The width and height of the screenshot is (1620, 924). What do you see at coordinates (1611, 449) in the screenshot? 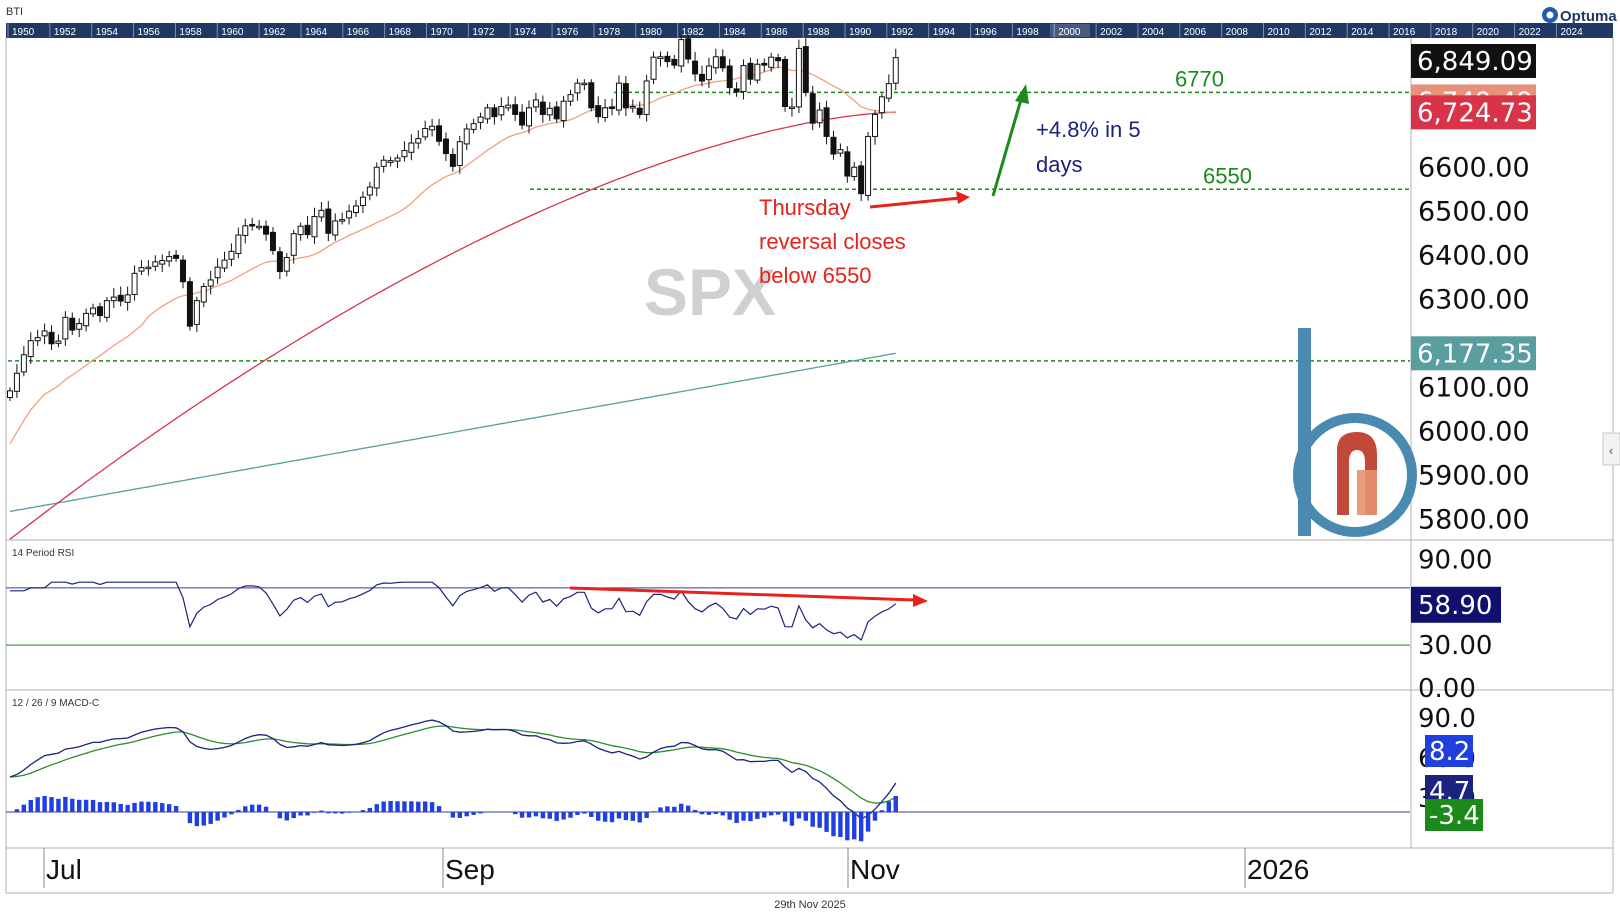
I see `collapse-panel-button: ‹` at bounding box center [1611, 449].